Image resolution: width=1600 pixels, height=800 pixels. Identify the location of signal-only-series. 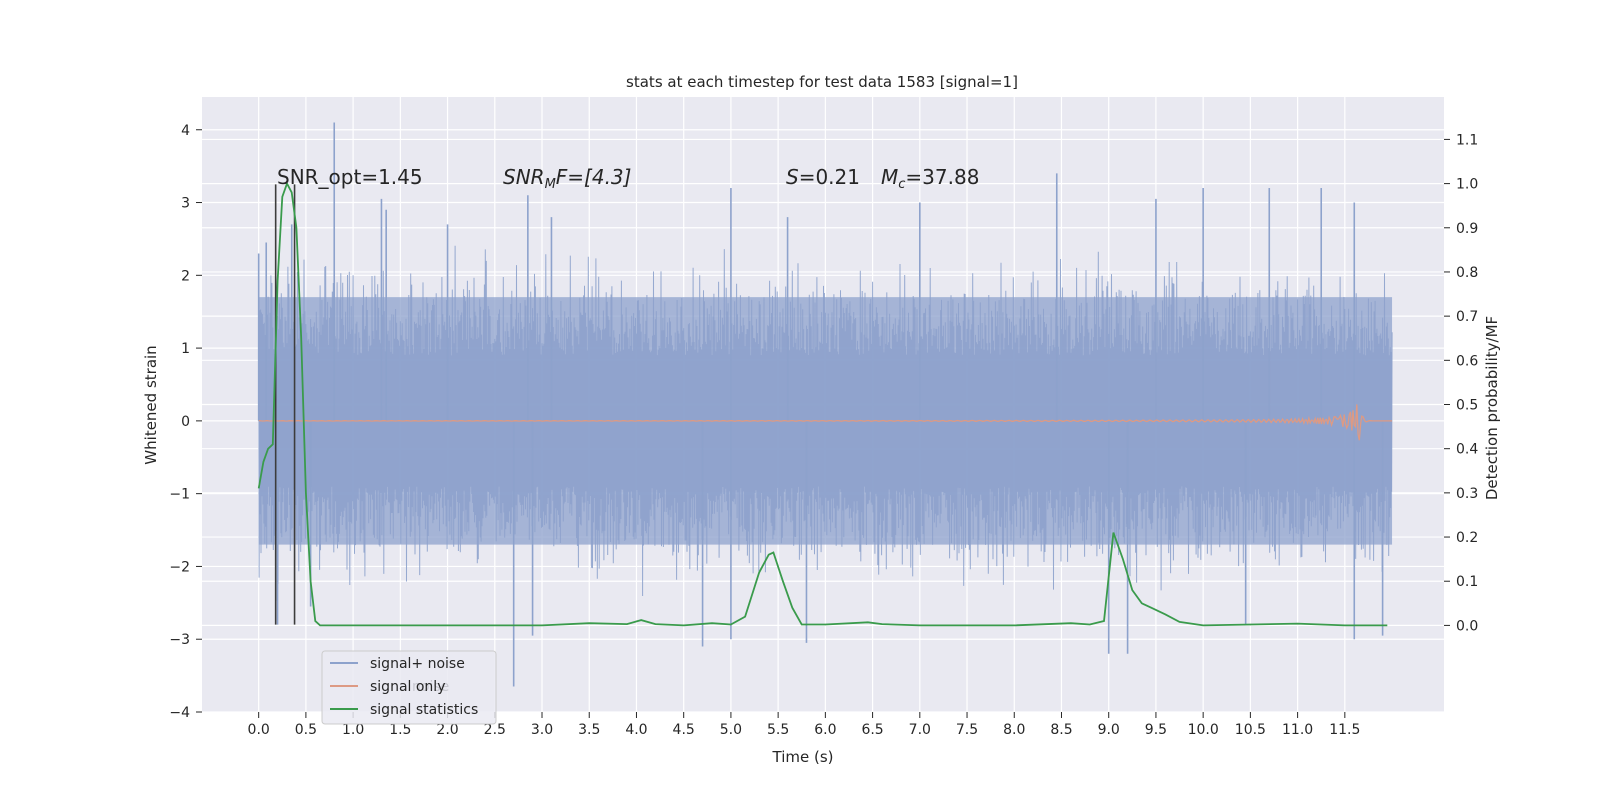
(825, 422).